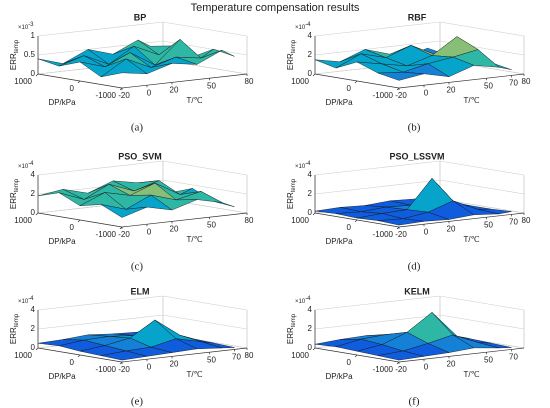 Image resolution: width=550 pixels, height=408 pixels. I want to click on z-tick-label: 0.5, so click(30, 54).